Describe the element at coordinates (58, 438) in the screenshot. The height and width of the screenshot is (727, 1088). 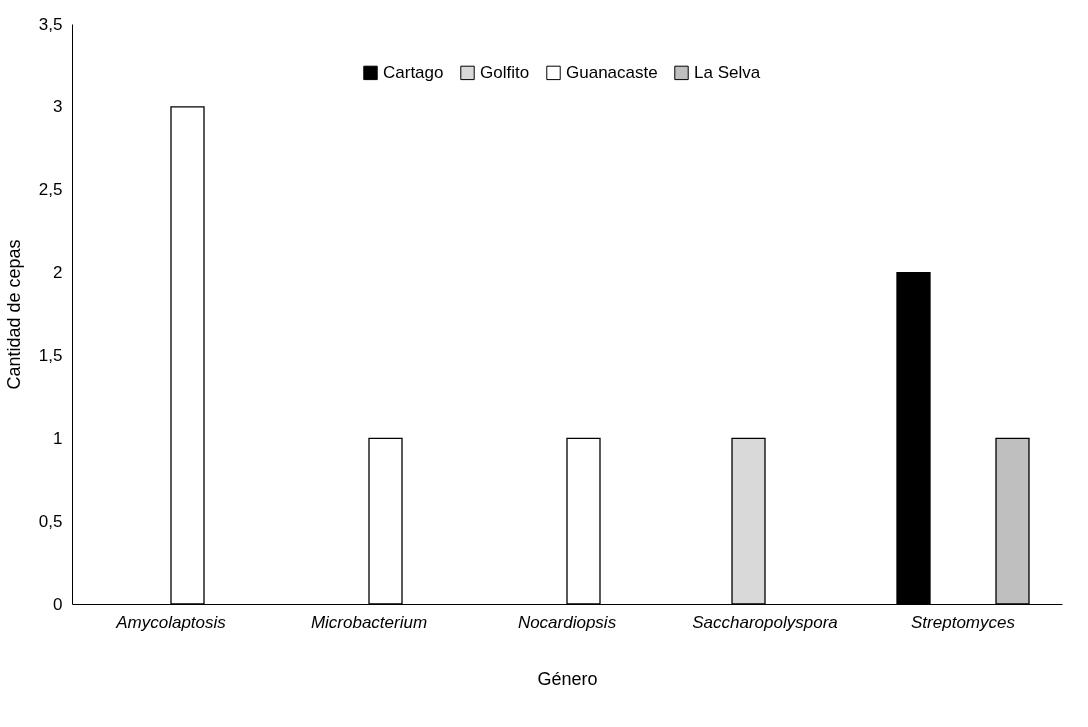
I see `y-tick-label: 1` at that location.